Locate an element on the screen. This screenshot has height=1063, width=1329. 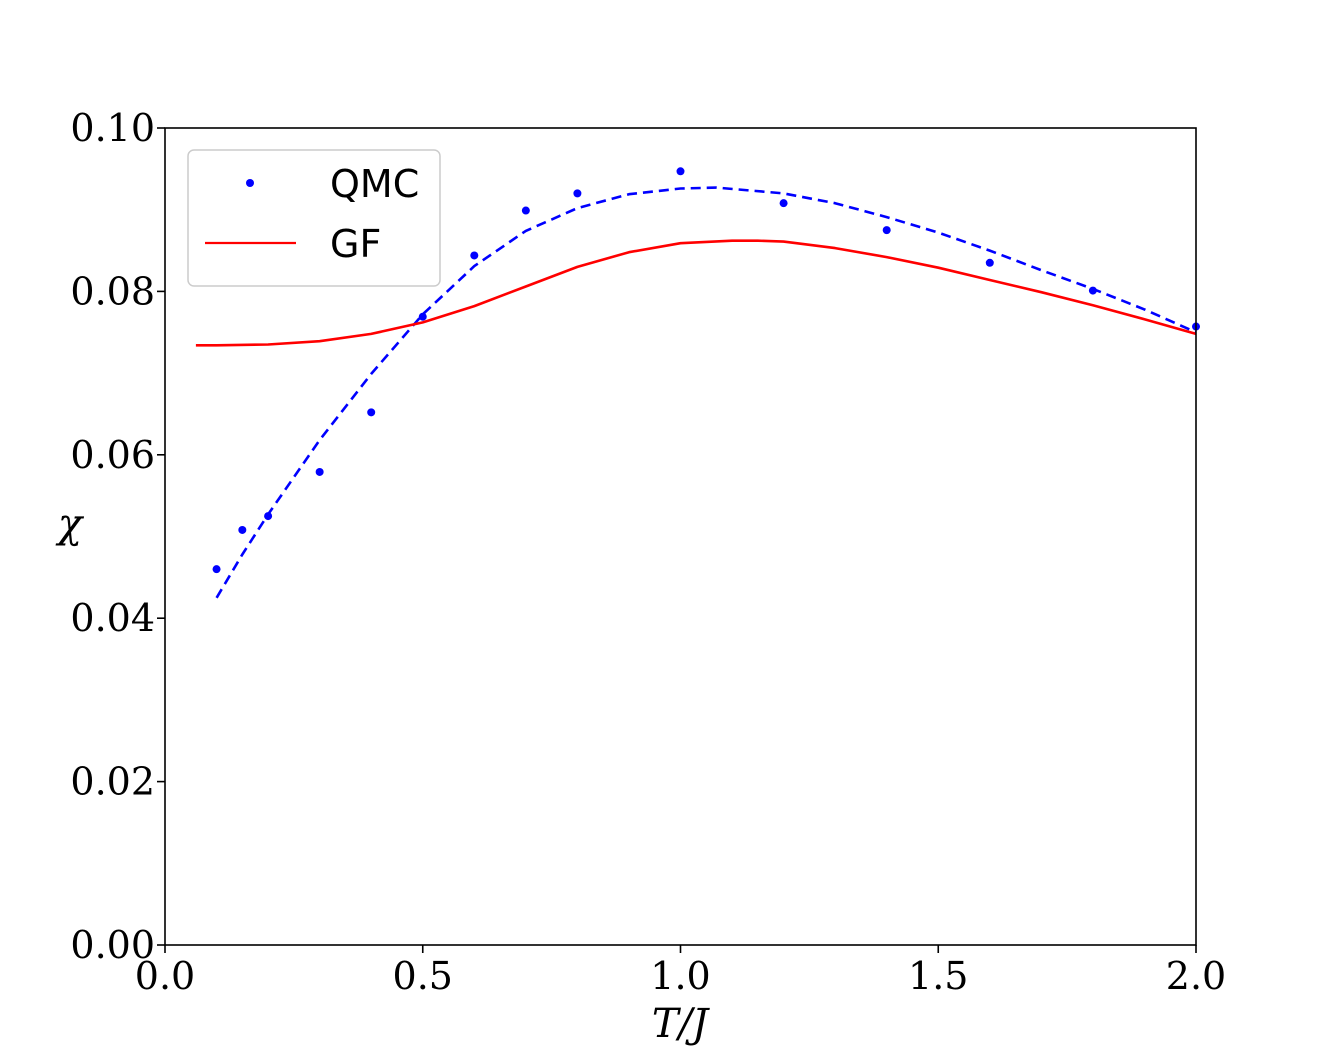
y-axis-label: χ is located at coordinates (70, 524).